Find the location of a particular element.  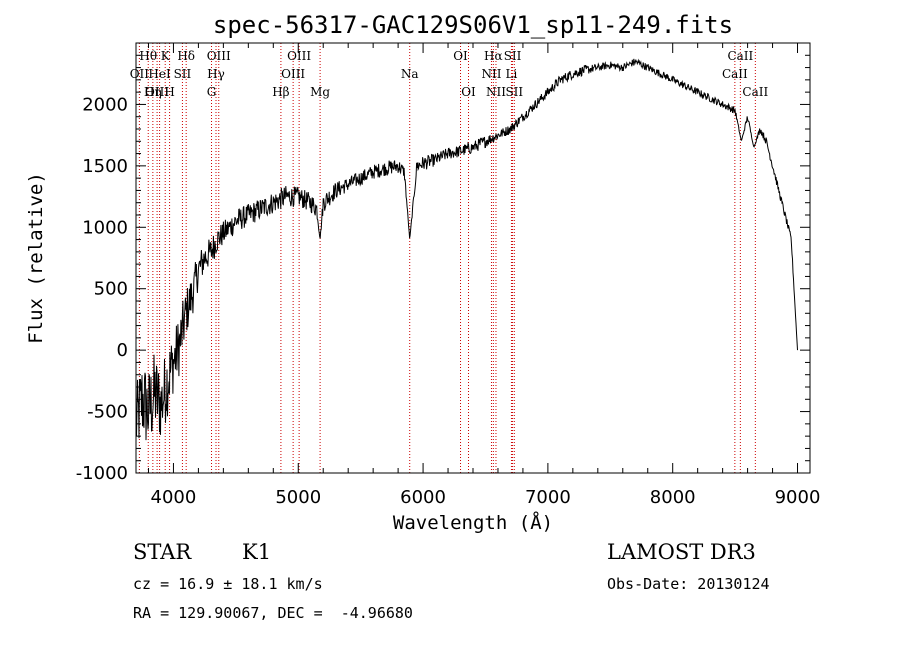

line-label: HeI is located at coordinates (159, 74).